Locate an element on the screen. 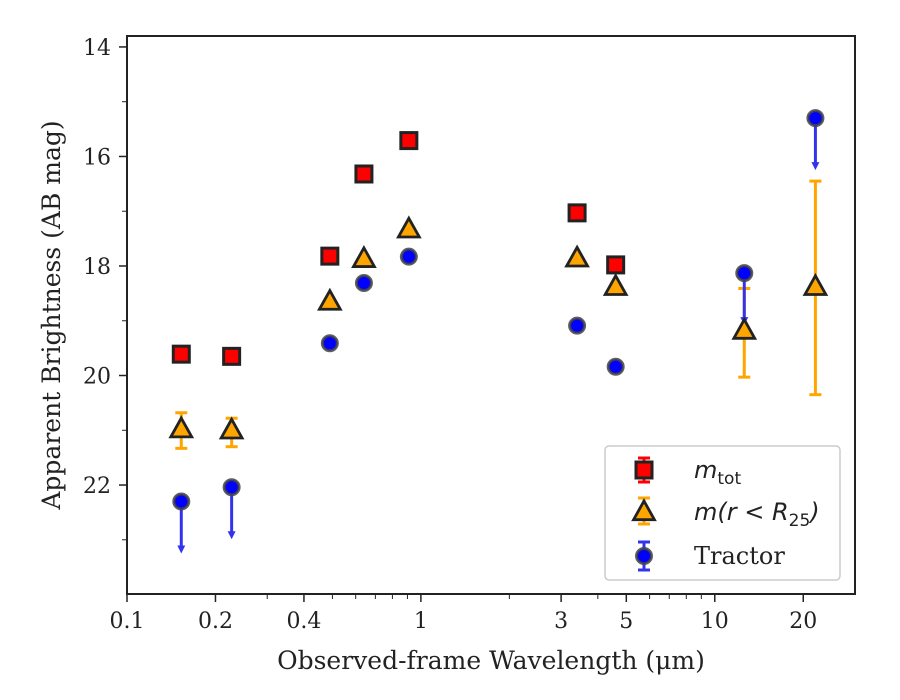 The width and height of the screenshot is (900, 700). y-tick-label: 20 is located at coordinates (97, 377).